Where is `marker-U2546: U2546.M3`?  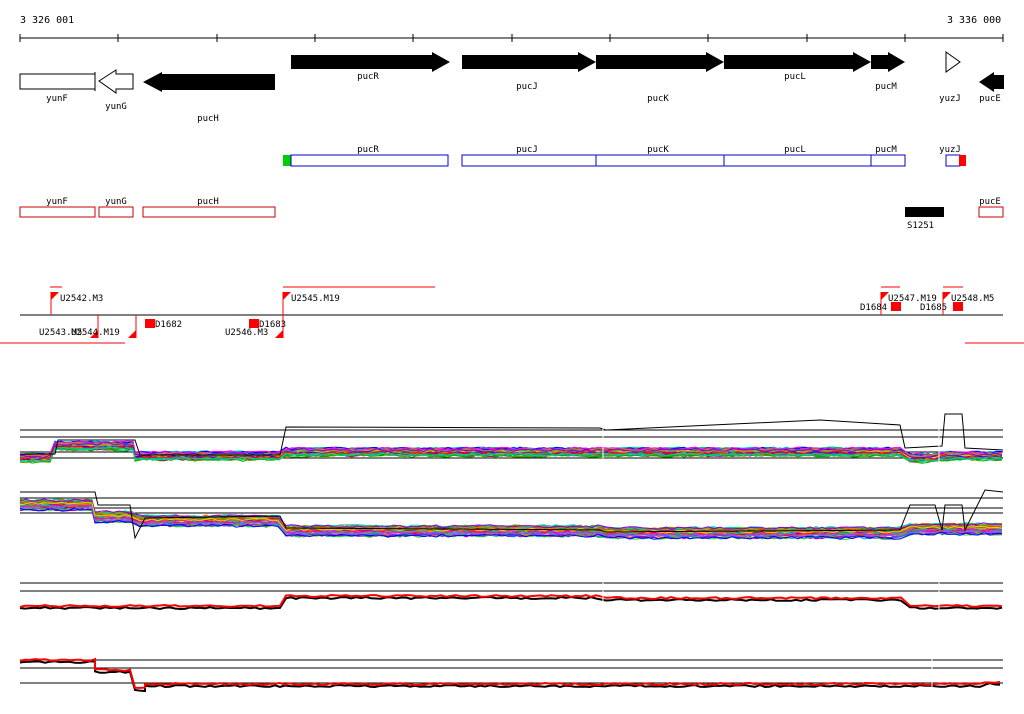
marker-U2546: U2546.M3 is located at coordinates (254, 326).